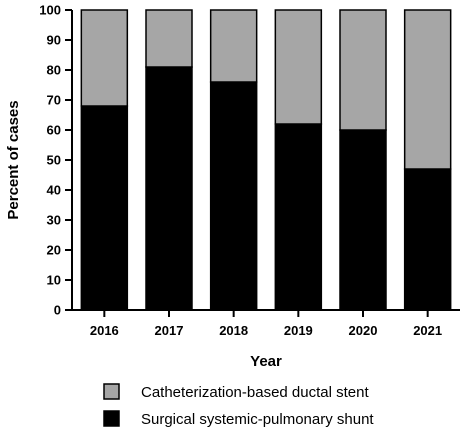 The width and height of the screenshot is (474, 433). What do you see at coordinates (54, 100) in the screenshot?
I see `y-tick-label: 70` at bounding box center [54, 100].